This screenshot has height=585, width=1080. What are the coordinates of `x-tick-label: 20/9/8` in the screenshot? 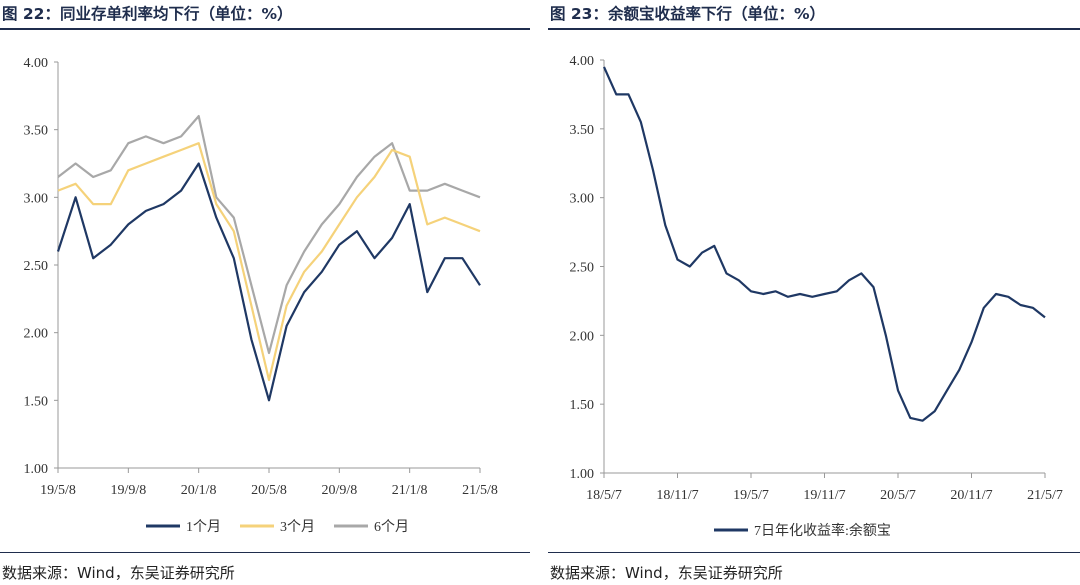 It's located at (339, 490).